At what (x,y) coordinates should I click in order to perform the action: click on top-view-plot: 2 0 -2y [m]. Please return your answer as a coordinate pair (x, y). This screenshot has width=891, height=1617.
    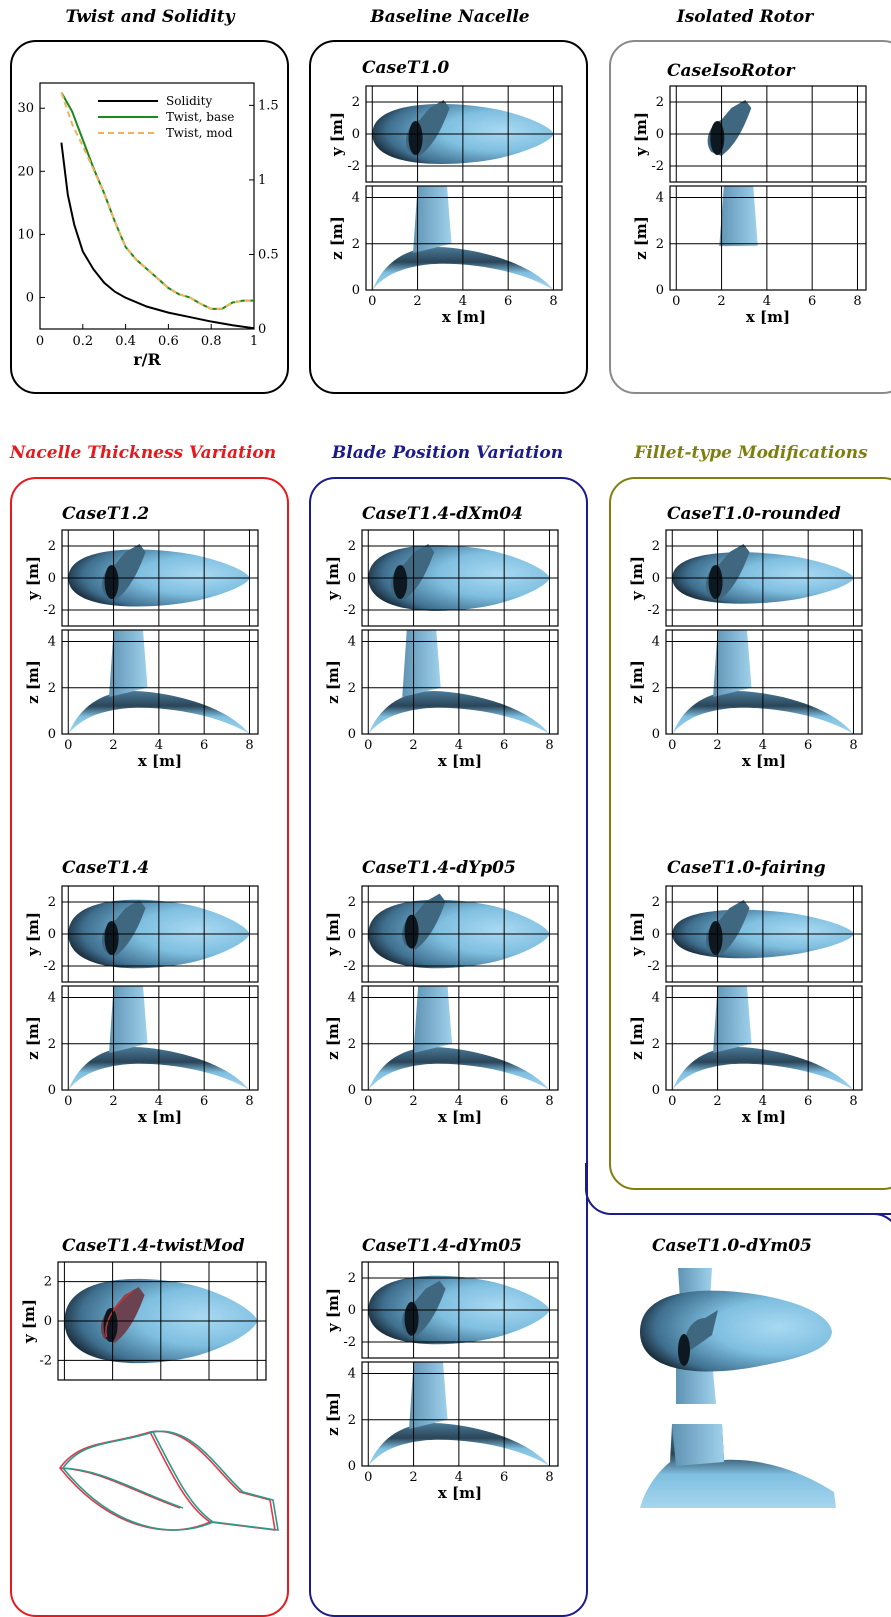
    Looking at the image, I should click on (745, 578).